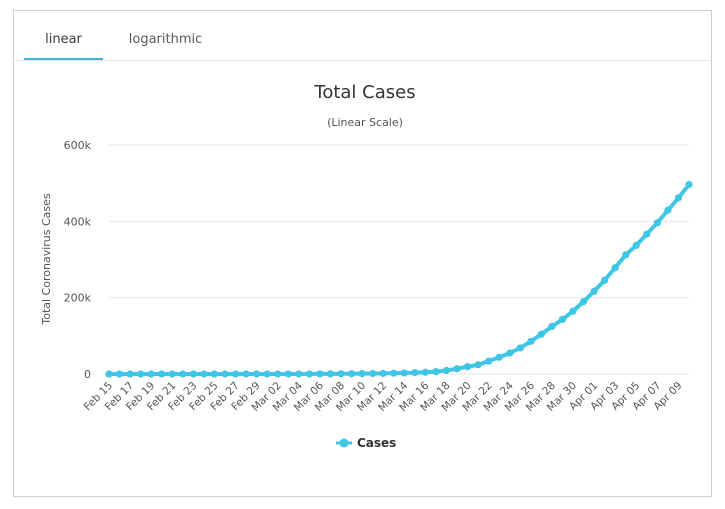  Describe the element at coordinates (78, 145) in the screenshot. I see `y-tick-label: 600k` at that location.